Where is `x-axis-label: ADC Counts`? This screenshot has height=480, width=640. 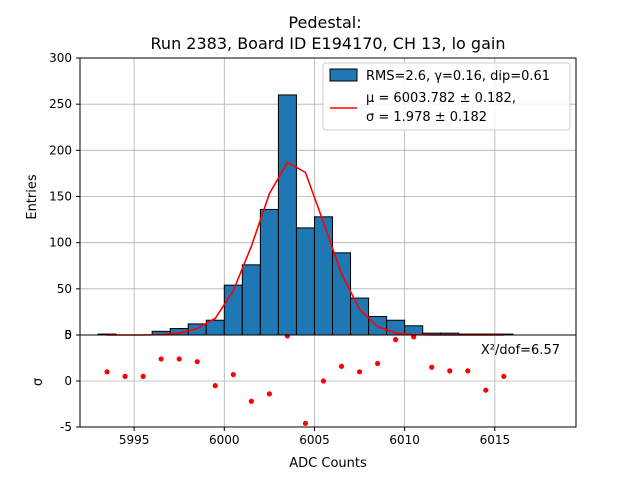 x-axis-label: ADC Counts is located at coordinates (328, 463).